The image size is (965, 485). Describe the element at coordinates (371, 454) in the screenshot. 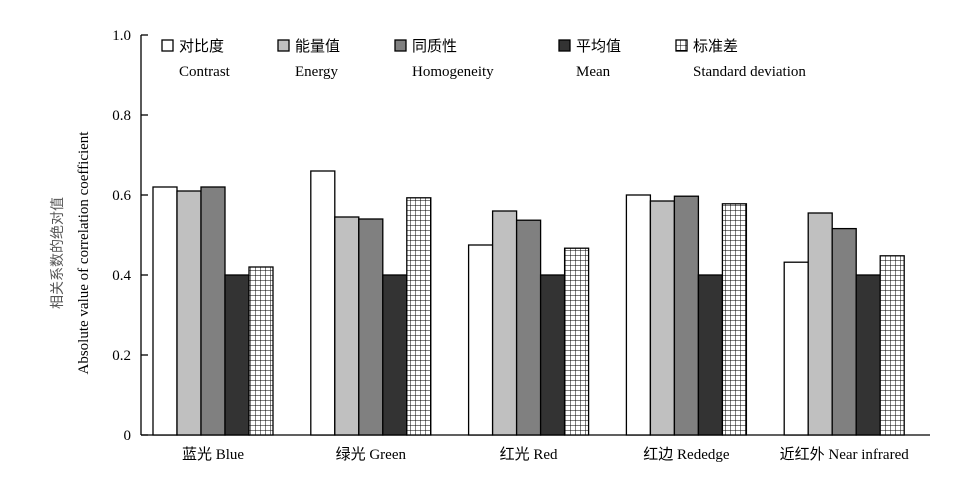

I see `x-category-label: 绿光 Green` at that location.